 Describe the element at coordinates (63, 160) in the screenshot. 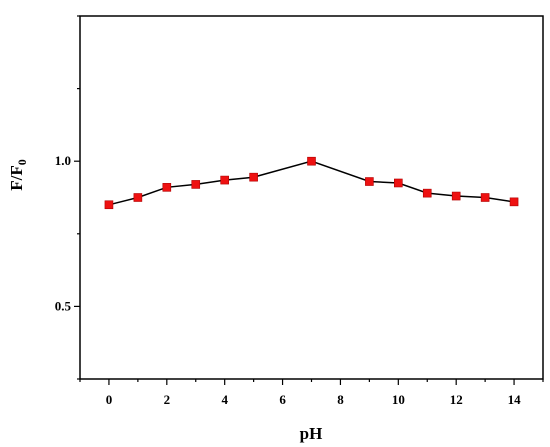

I see `y-tick-label: 1.0` at that location.